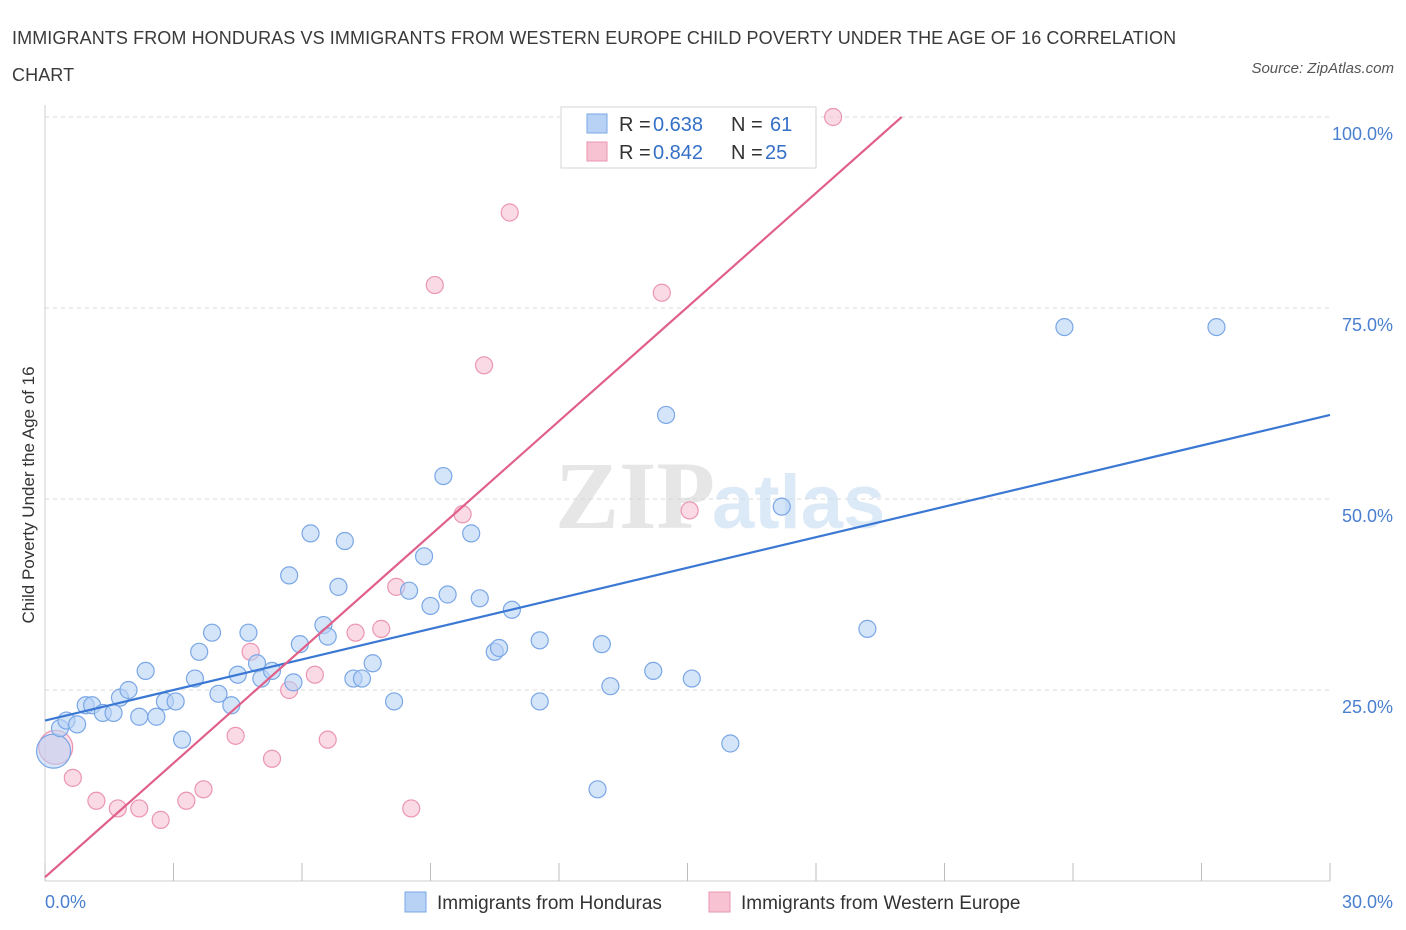 The height and width of the screenshot is (930, 1406). I want to click on legend-n-label-western-europe: N =, so click(747, 153).